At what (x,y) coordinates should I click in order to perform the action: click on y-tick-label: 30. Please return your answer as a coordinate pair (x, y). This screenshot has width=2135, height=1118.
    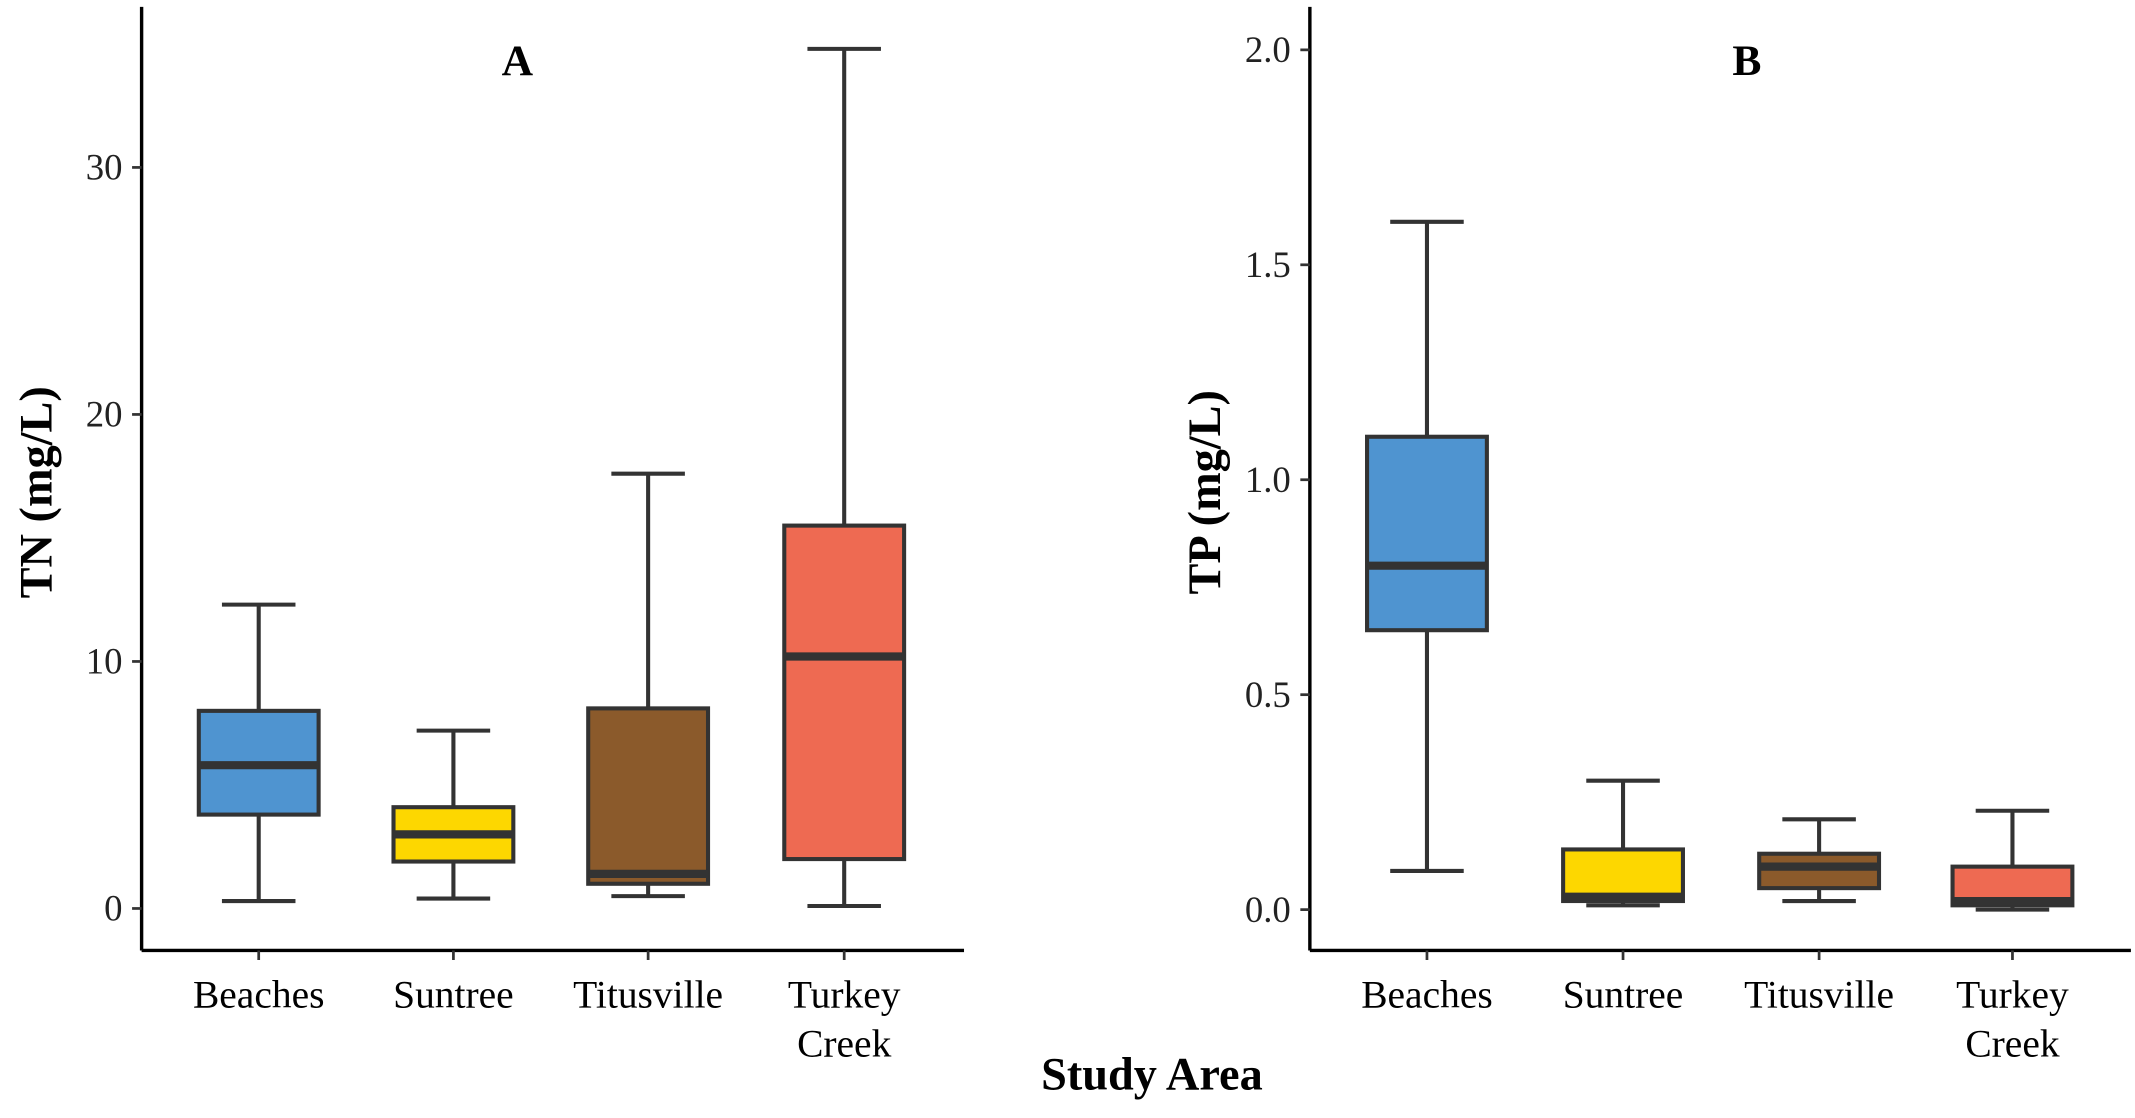
    Looking at the image, I should click on (104, 167).